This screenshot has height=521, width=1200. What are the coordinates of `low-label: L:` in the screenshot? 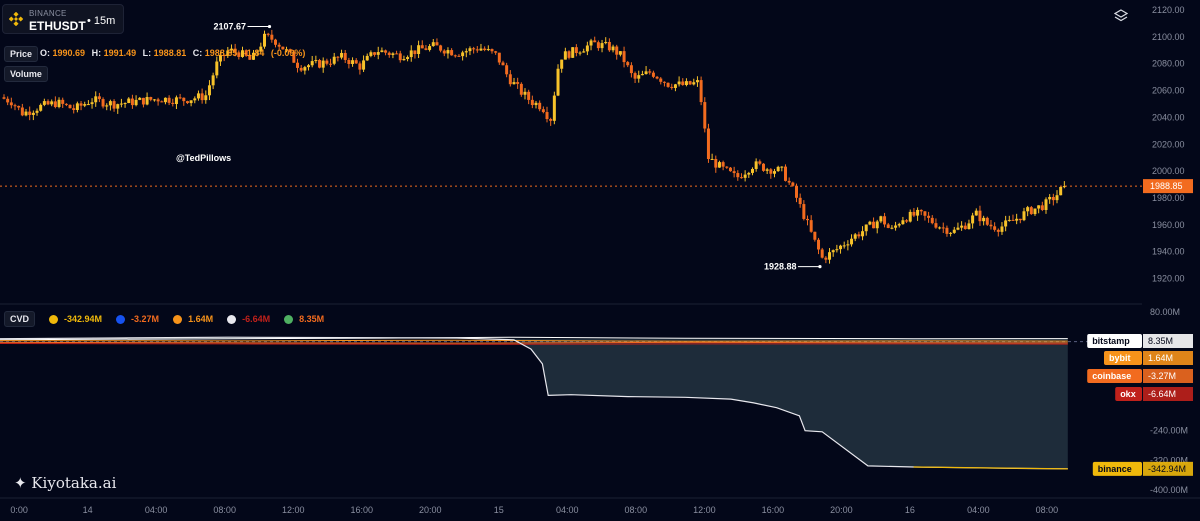 It's located at (147, 53).